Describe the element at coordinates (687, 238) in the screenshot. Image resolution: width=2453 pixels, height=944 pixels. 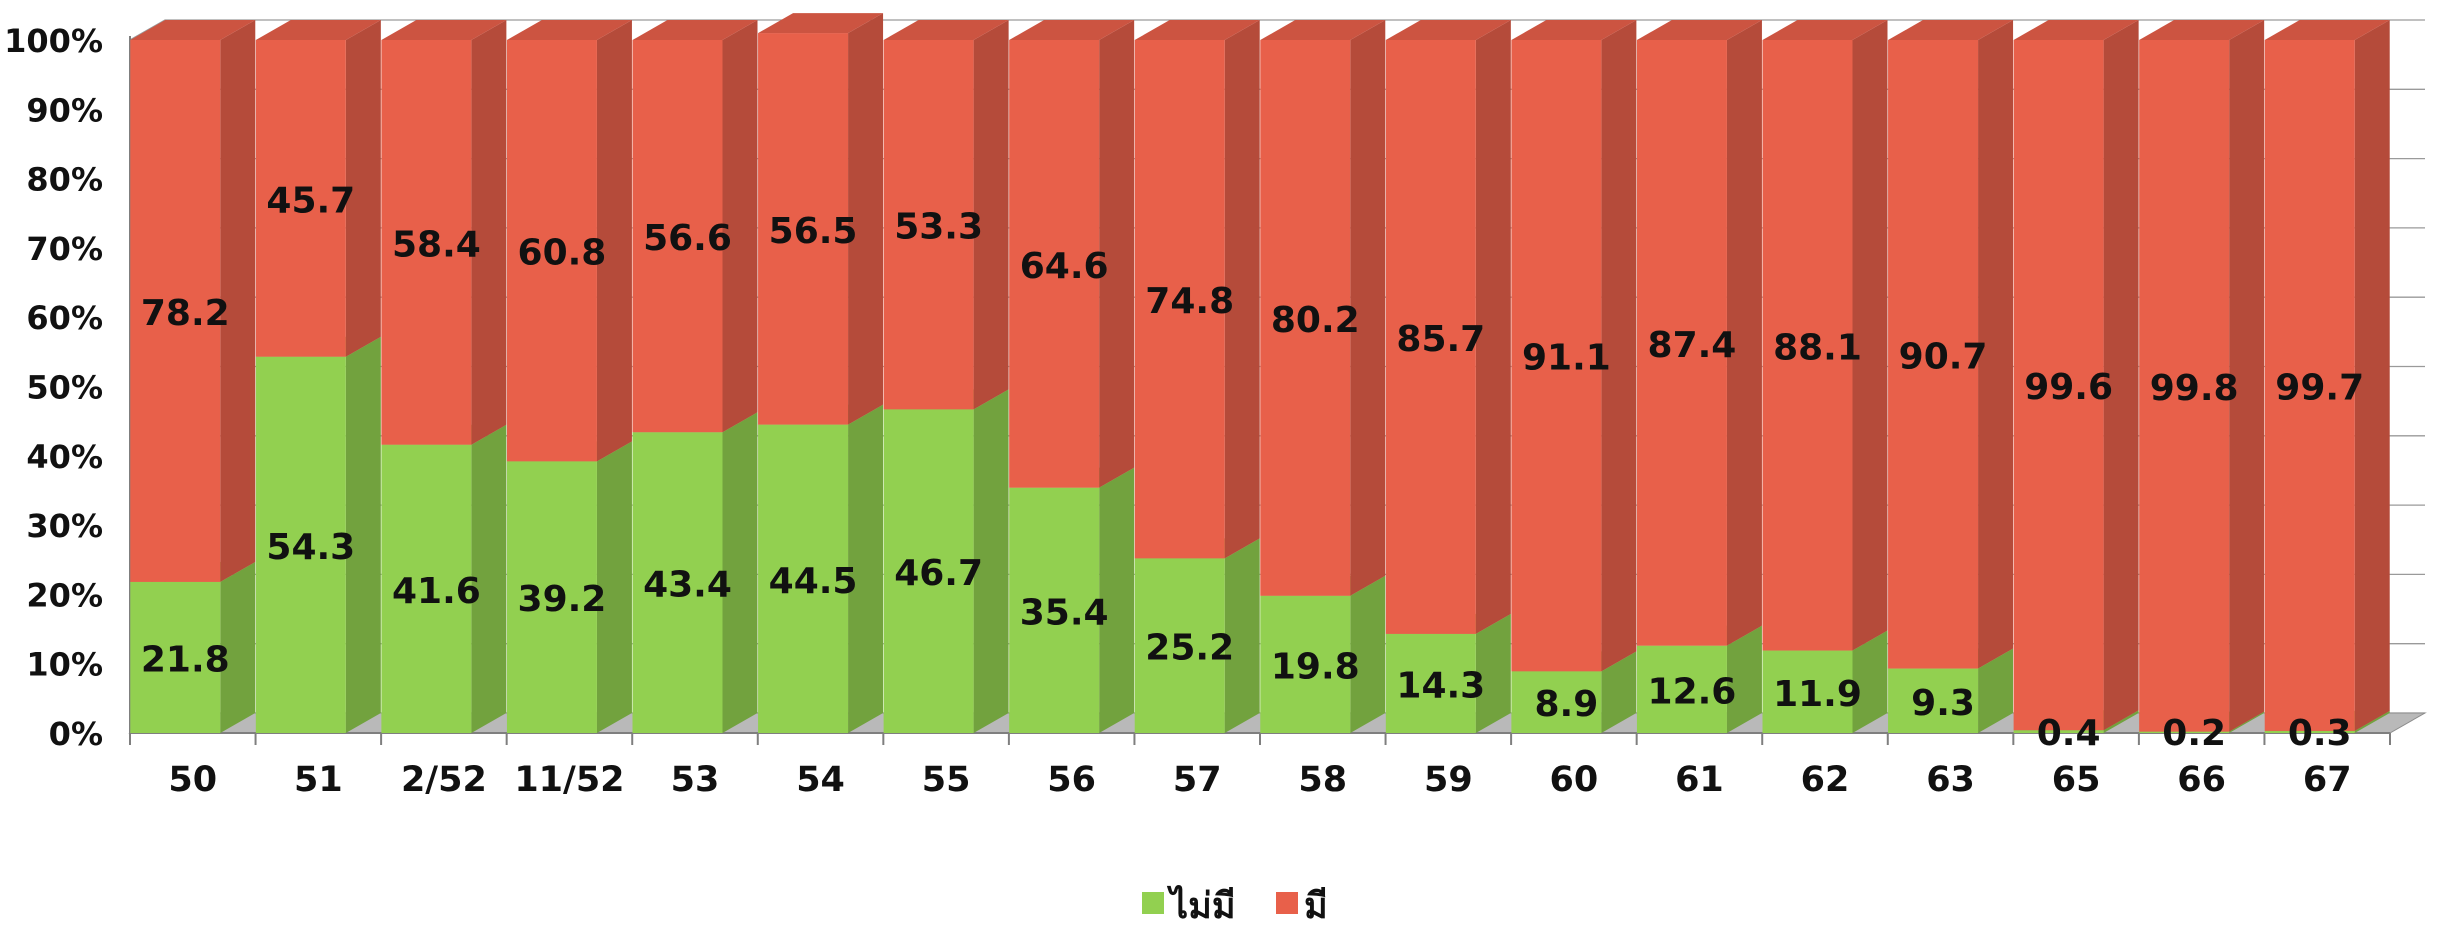
I see `data-label: 56.6` at that location.